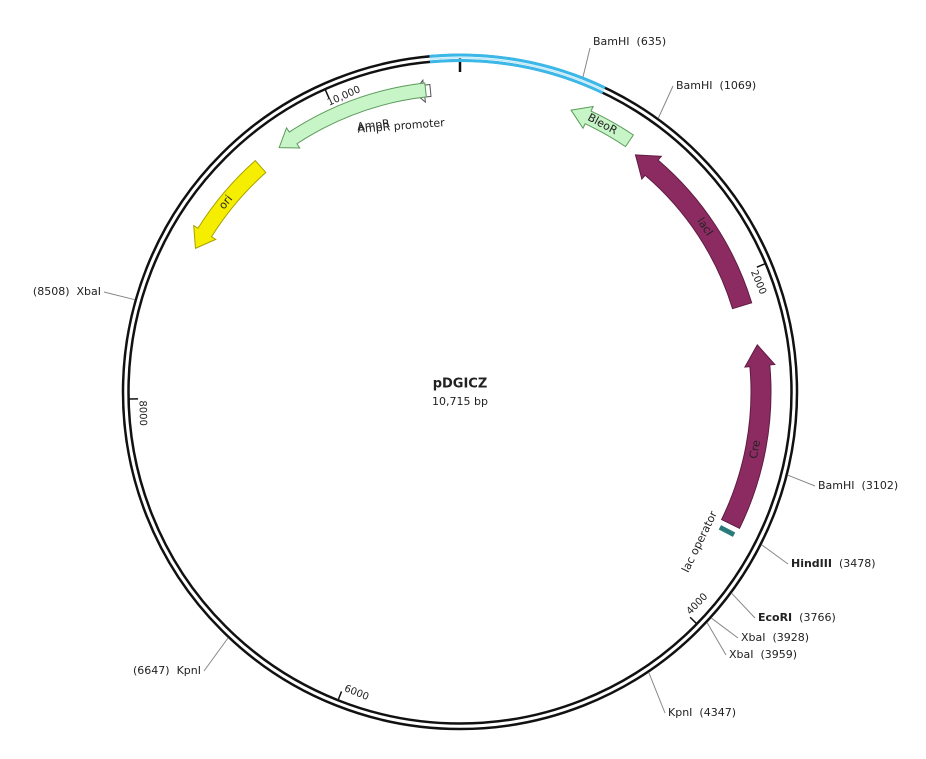  What do you see at coordinates (373, 125) in the screenshot?
I see `feature-label: AmpR` at bounding box center [373, 125].